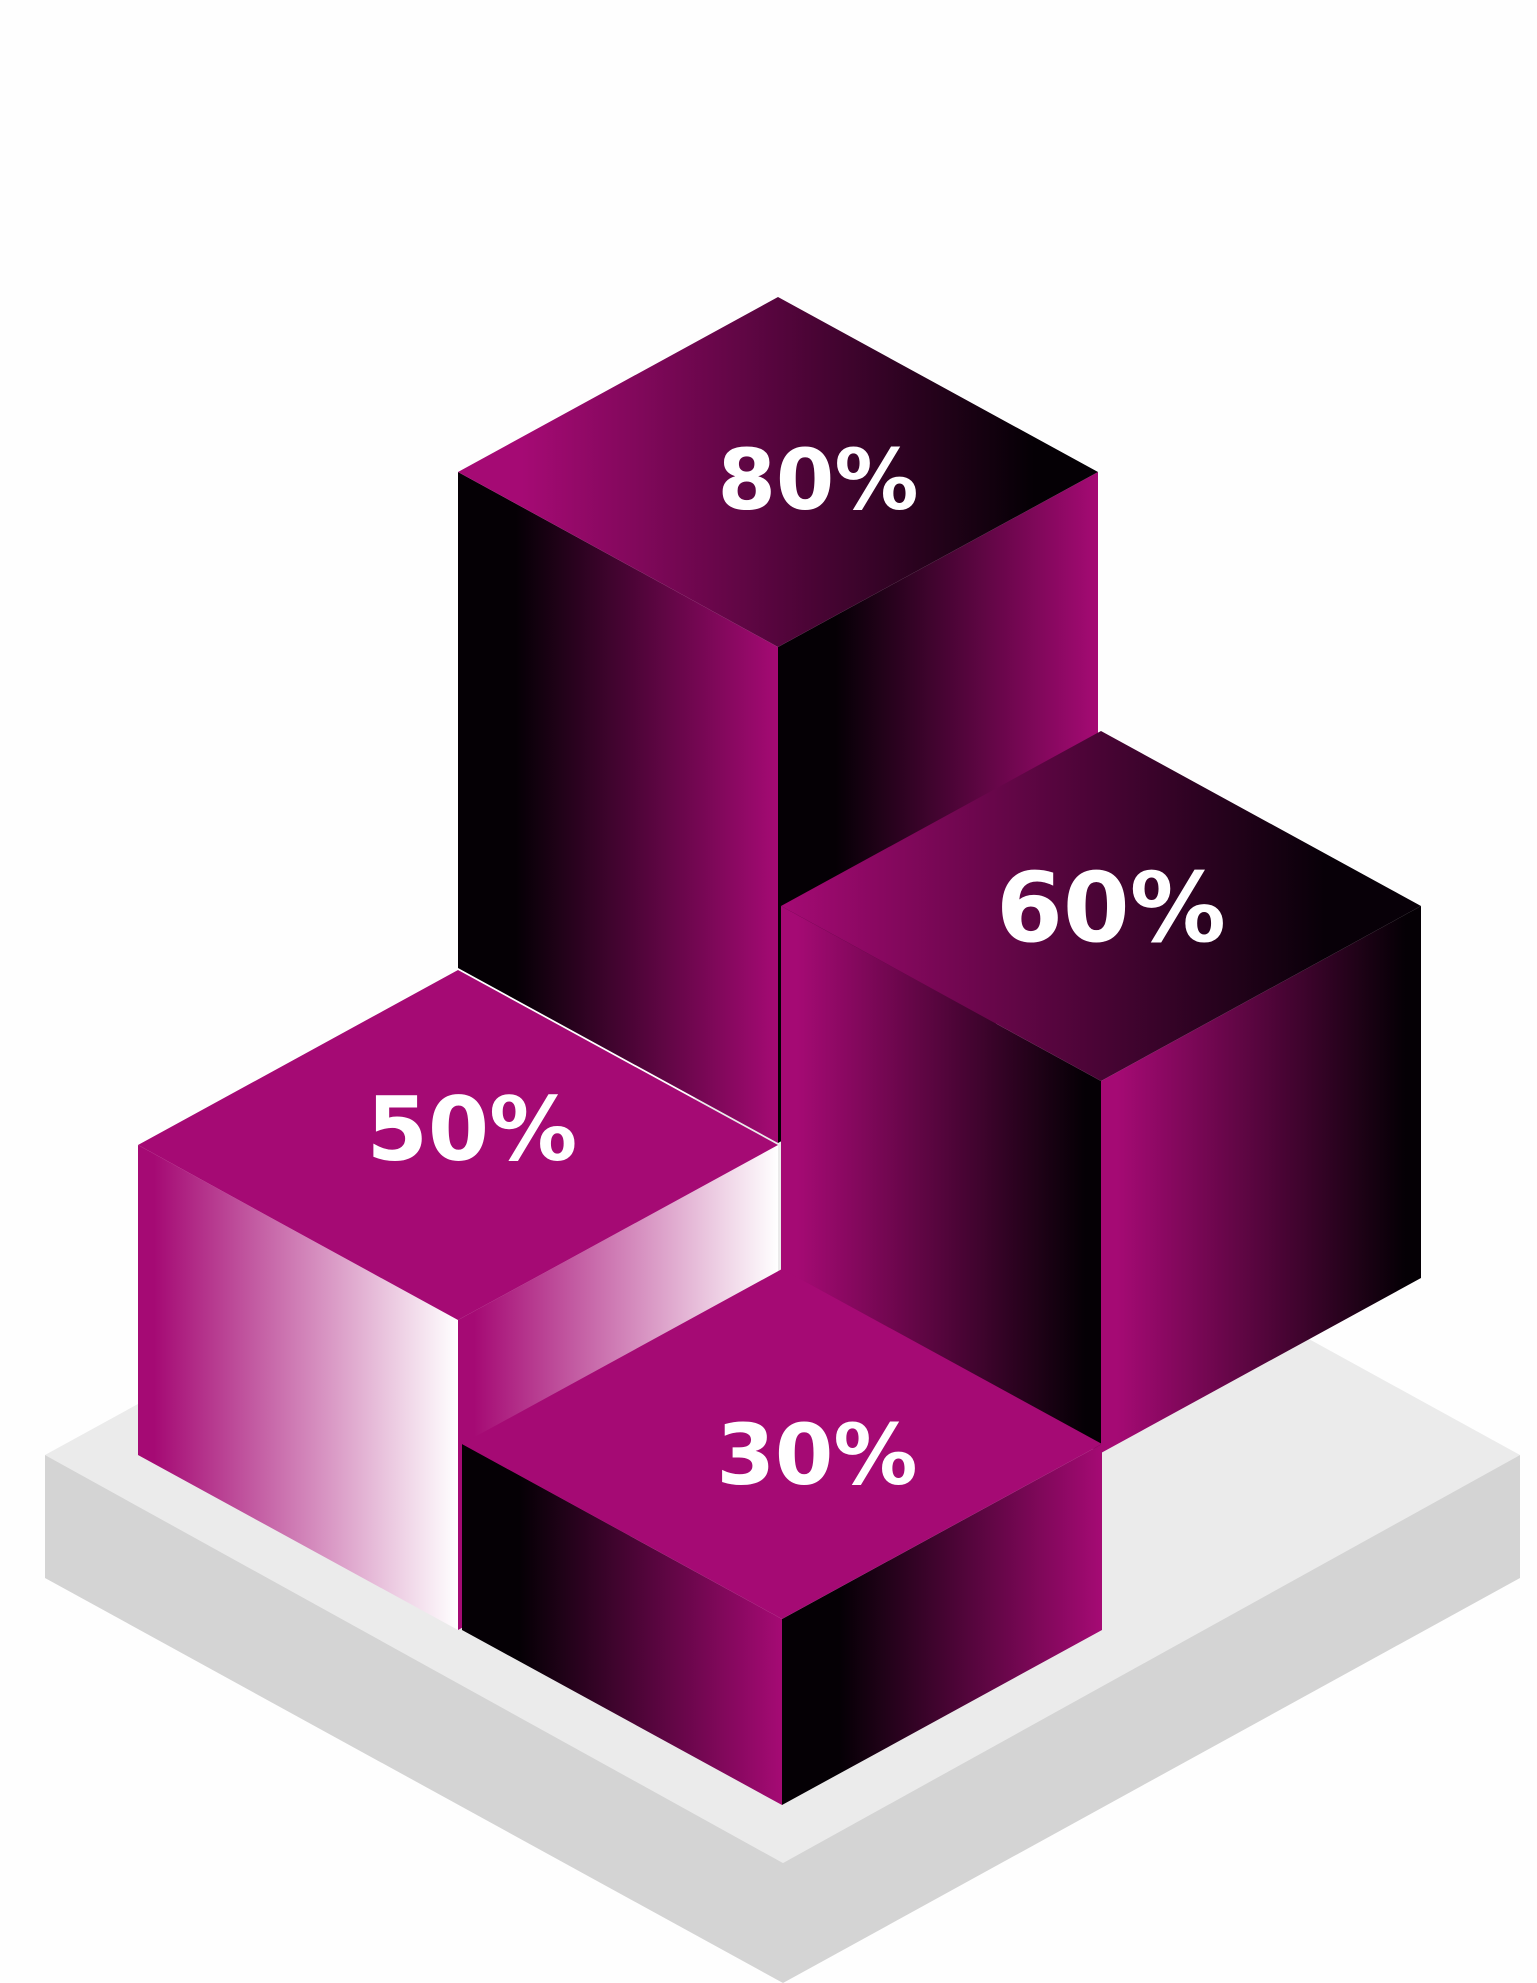  What do you see at coordinates (942, 1624) in the screenshot?
I see `bar-30-right-face` at bounding box center [942, 1624].